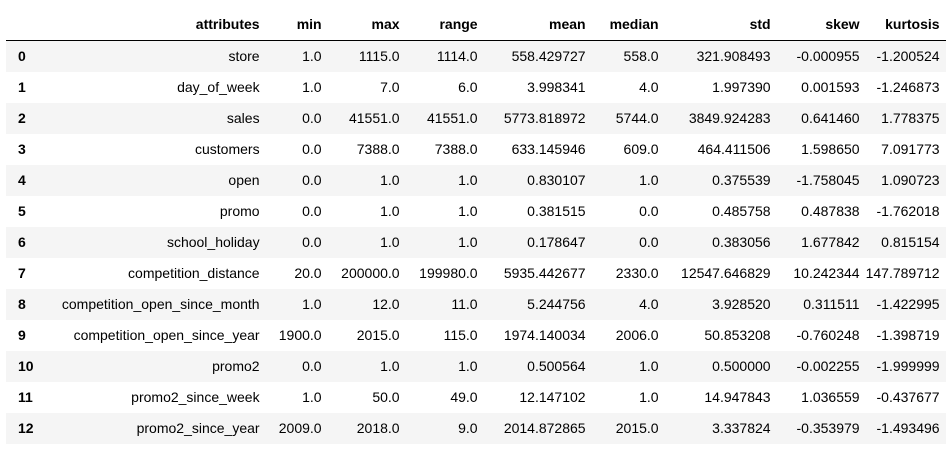 This screenshot has width=952, height=449. I want to click on cell-range: 49.0, so click(464, 397).